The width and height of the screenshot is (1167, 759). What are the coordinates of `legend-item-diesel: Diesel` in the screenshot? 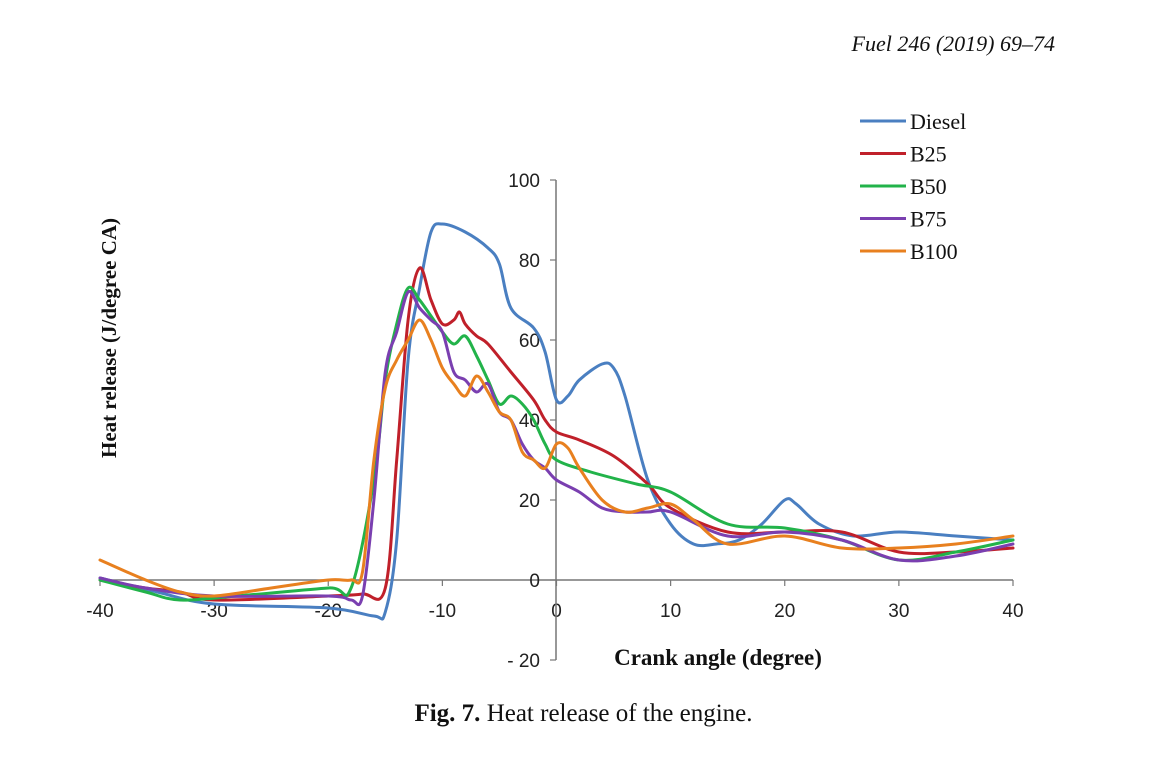 It's located at (913, 121).